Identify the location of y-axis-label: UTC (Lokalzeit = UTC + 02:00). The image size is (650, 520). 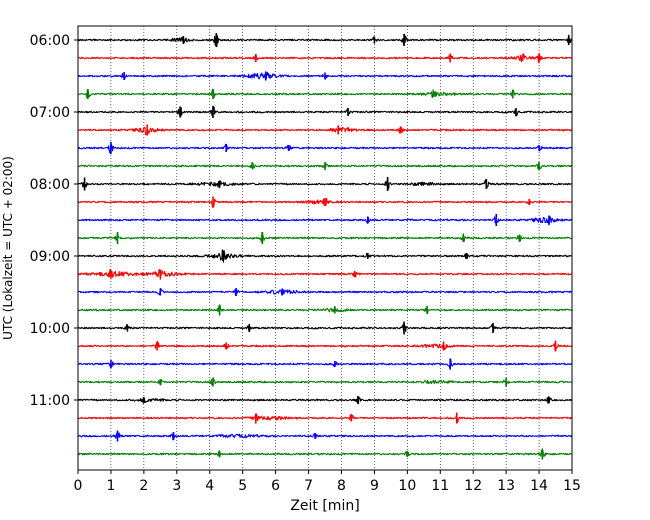
(8, 248).